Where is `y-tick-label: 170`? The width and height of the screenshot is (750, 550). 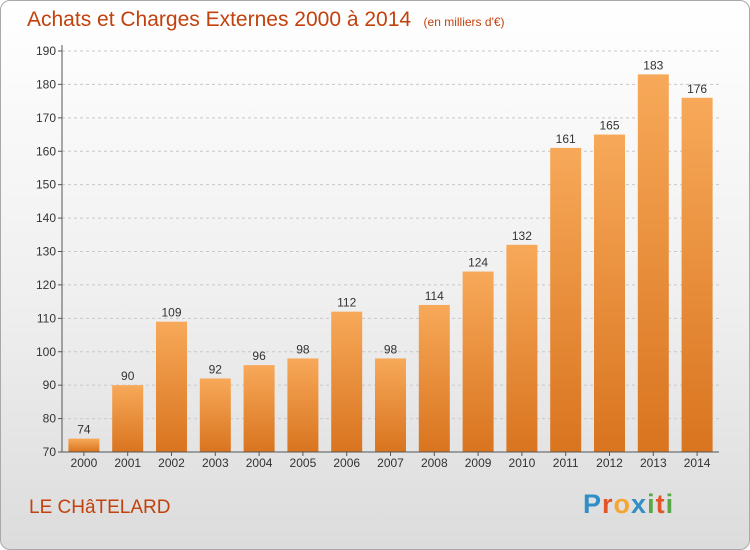
y-tick-label: 170 is located at coordinates (46, 118).